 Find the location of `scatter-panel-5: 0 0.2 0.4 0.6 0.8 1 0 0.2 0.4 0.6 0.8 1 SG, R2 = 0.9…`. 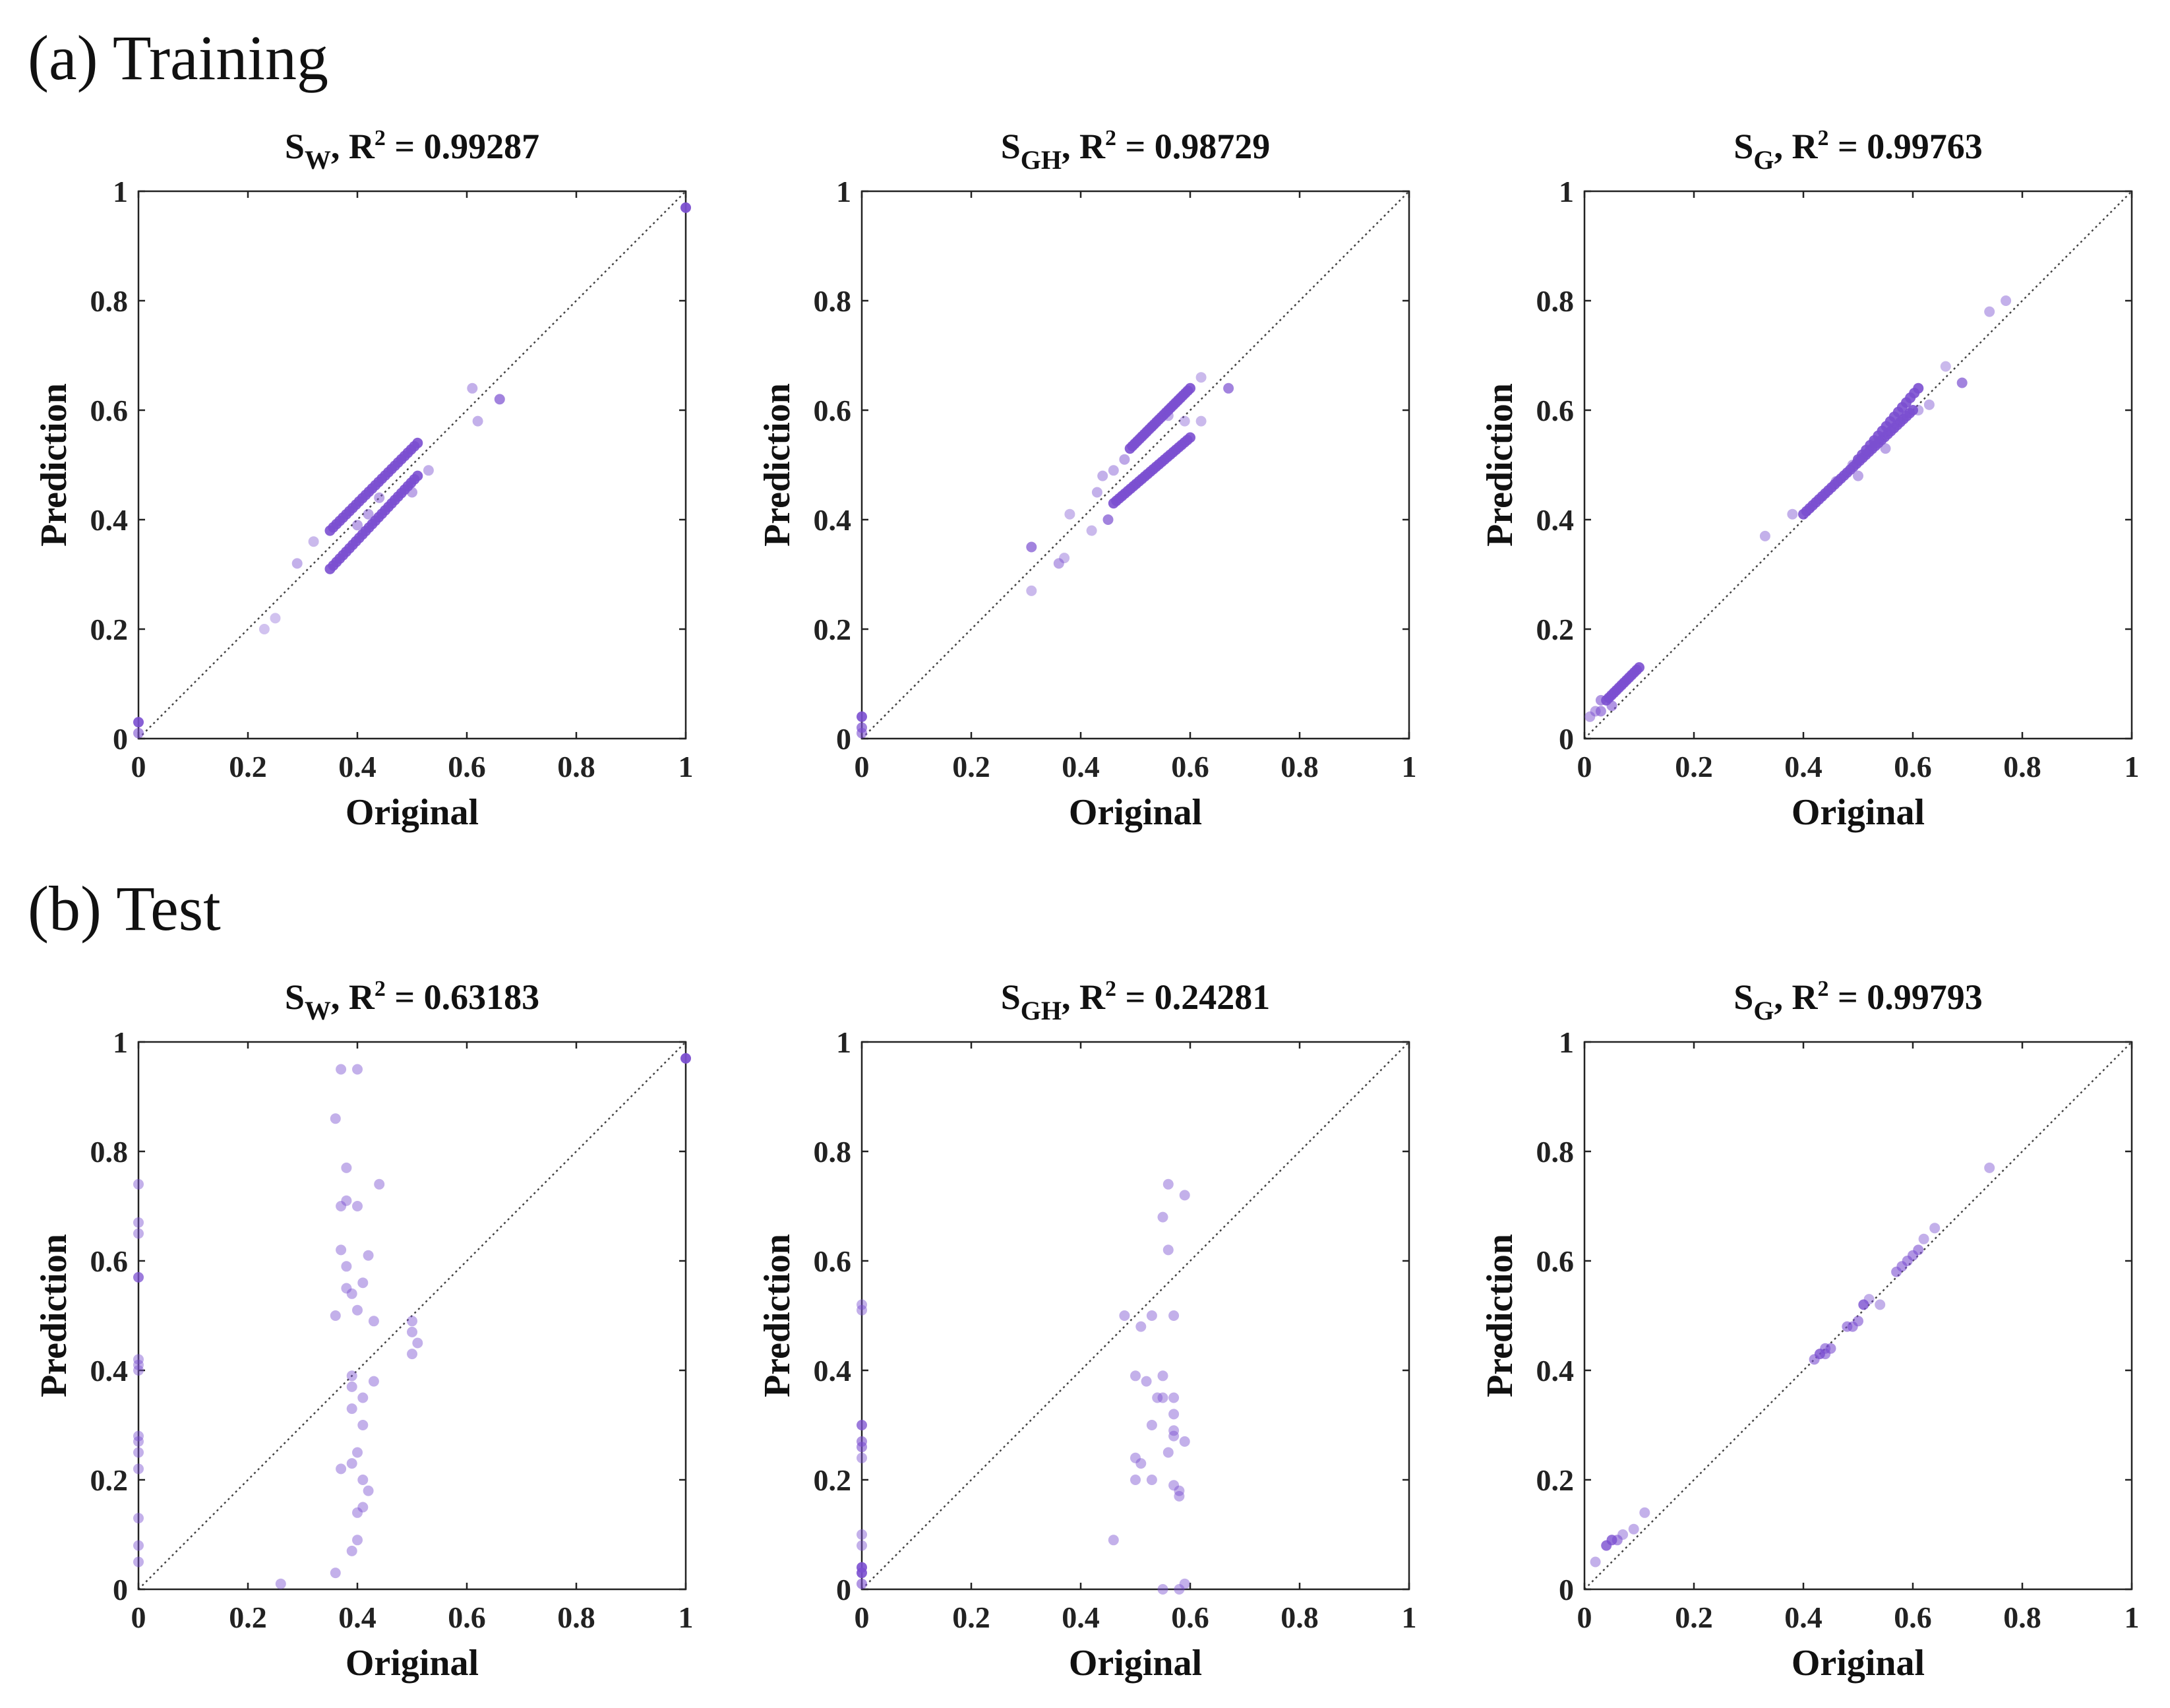

scatter-panel-5: 0 0.2 0.4 0.6 0.8 1 0 0.2 0.4 0.6 0.8 1 SG, R2 = 0.9… is located at coordinates (1810, 1330).